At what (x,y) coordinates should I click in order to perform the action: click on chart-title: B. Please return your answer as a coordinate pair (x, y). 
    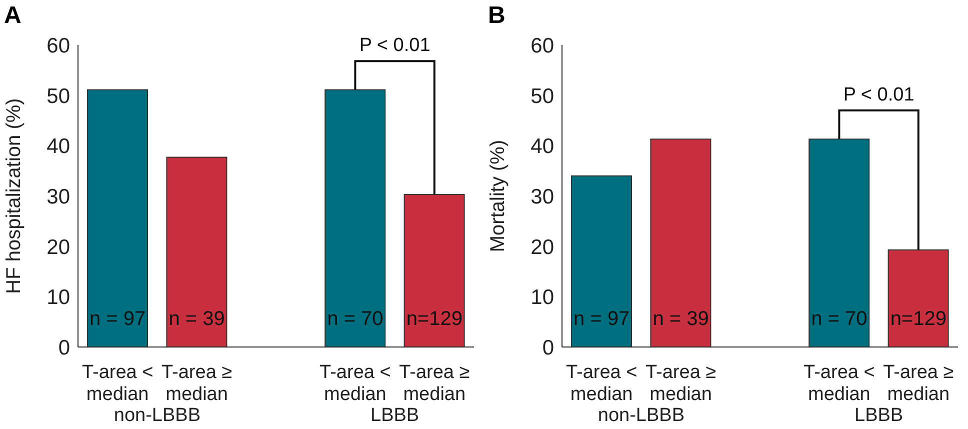
    Looking at the image, I should click on (497, 16).